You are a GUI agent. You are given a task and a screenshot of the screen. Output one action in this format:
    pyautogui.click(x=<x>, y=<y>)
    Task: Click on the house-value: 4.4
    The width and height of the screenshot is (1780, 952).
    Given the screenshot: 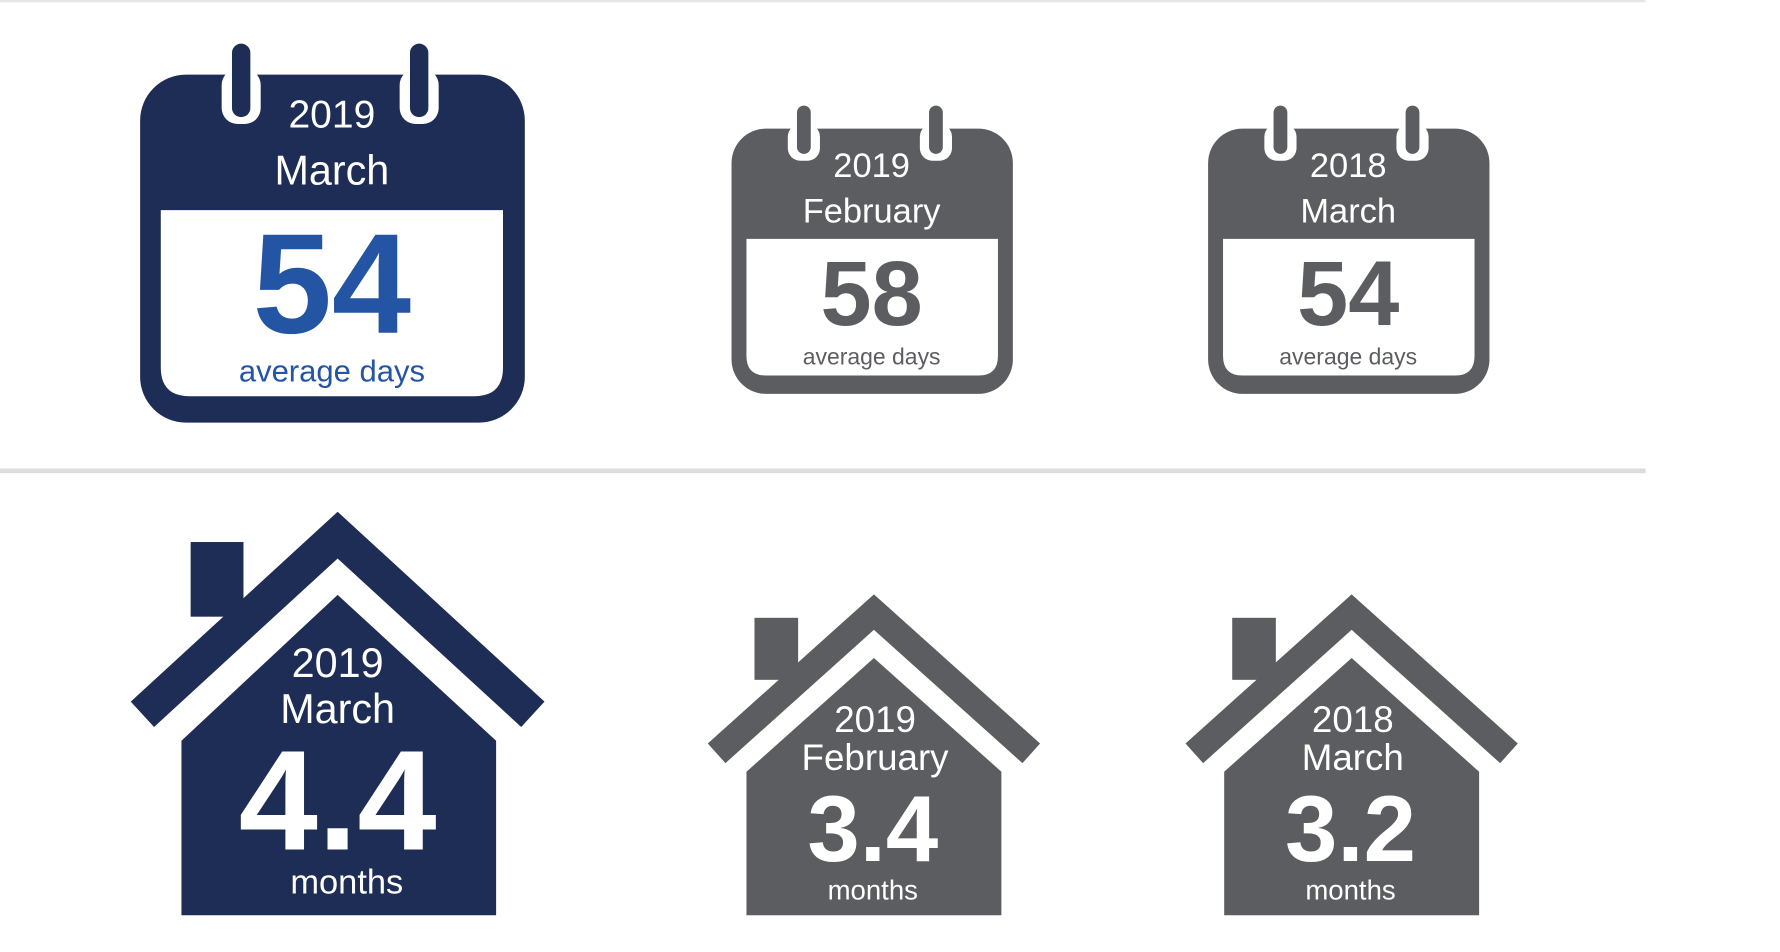 What is the action you would take?
    pyautogui.click(x=338, y=801)
    